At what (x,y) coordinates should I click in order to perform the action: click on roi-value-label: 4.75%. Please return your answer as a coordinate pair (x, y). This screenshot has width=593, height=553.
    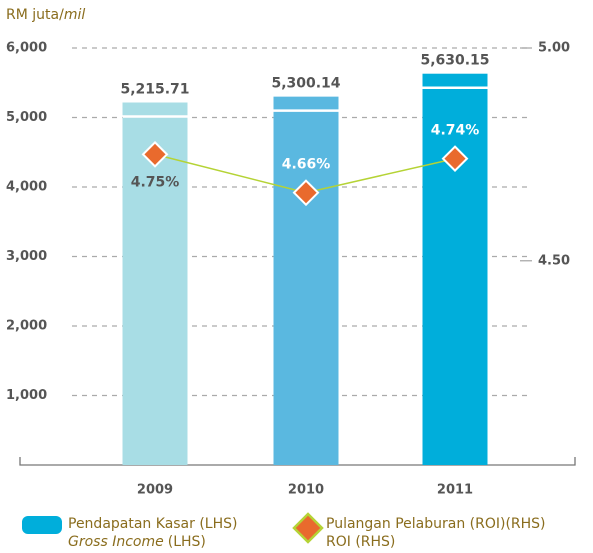
    Looking at the image, I should click on (155, 182).